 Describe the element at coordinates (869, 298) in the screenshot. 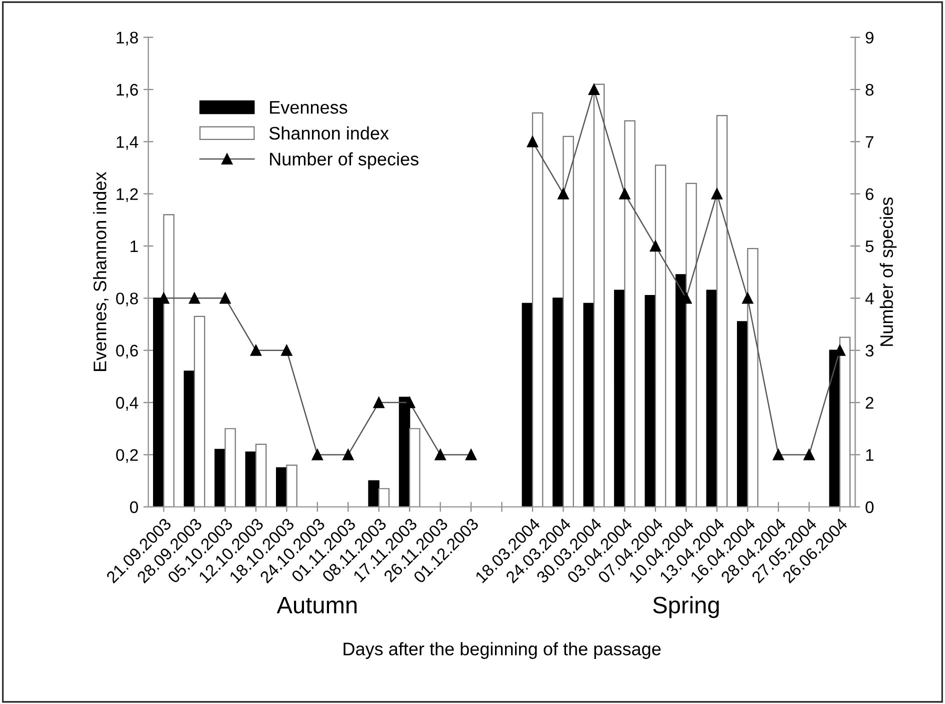

I see `y2-tick-label: 4` at that location.